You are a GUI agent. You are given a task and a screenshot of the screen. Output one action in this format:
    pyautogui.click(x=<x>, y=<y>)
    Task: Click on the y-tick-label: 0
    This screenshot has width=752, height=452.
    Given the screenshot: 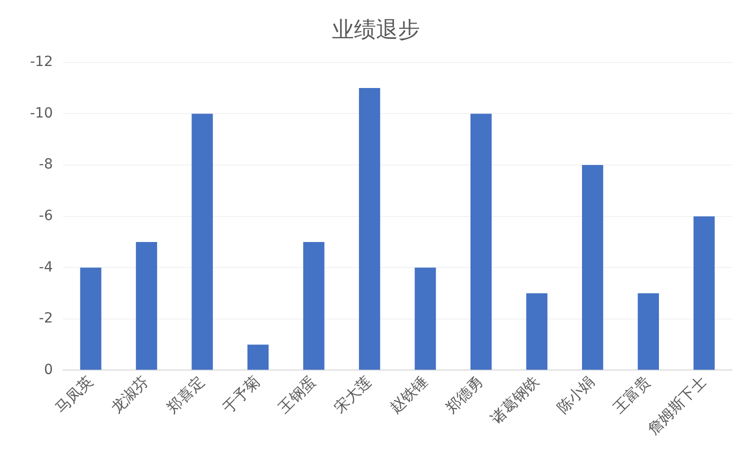 What is the action you would take?
    pyautogui.click(x=48, y=370)
    